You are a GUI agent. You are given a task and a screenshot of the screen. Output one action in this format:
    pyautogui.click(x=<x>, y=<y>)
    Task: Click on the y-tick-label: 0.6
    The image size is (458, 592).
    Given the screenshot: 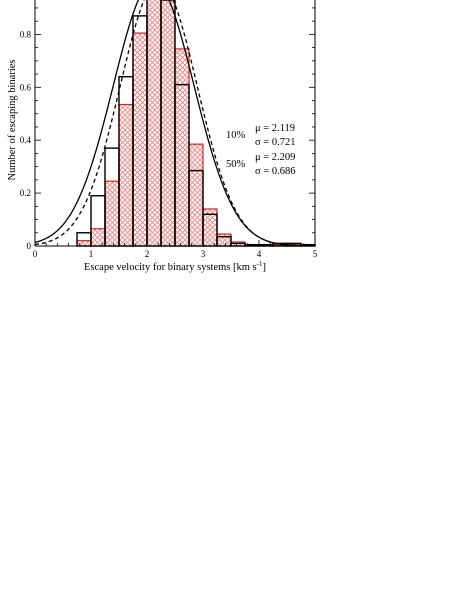 What is the action you would take?
    pyautogui.click(x=26, y=87)
    